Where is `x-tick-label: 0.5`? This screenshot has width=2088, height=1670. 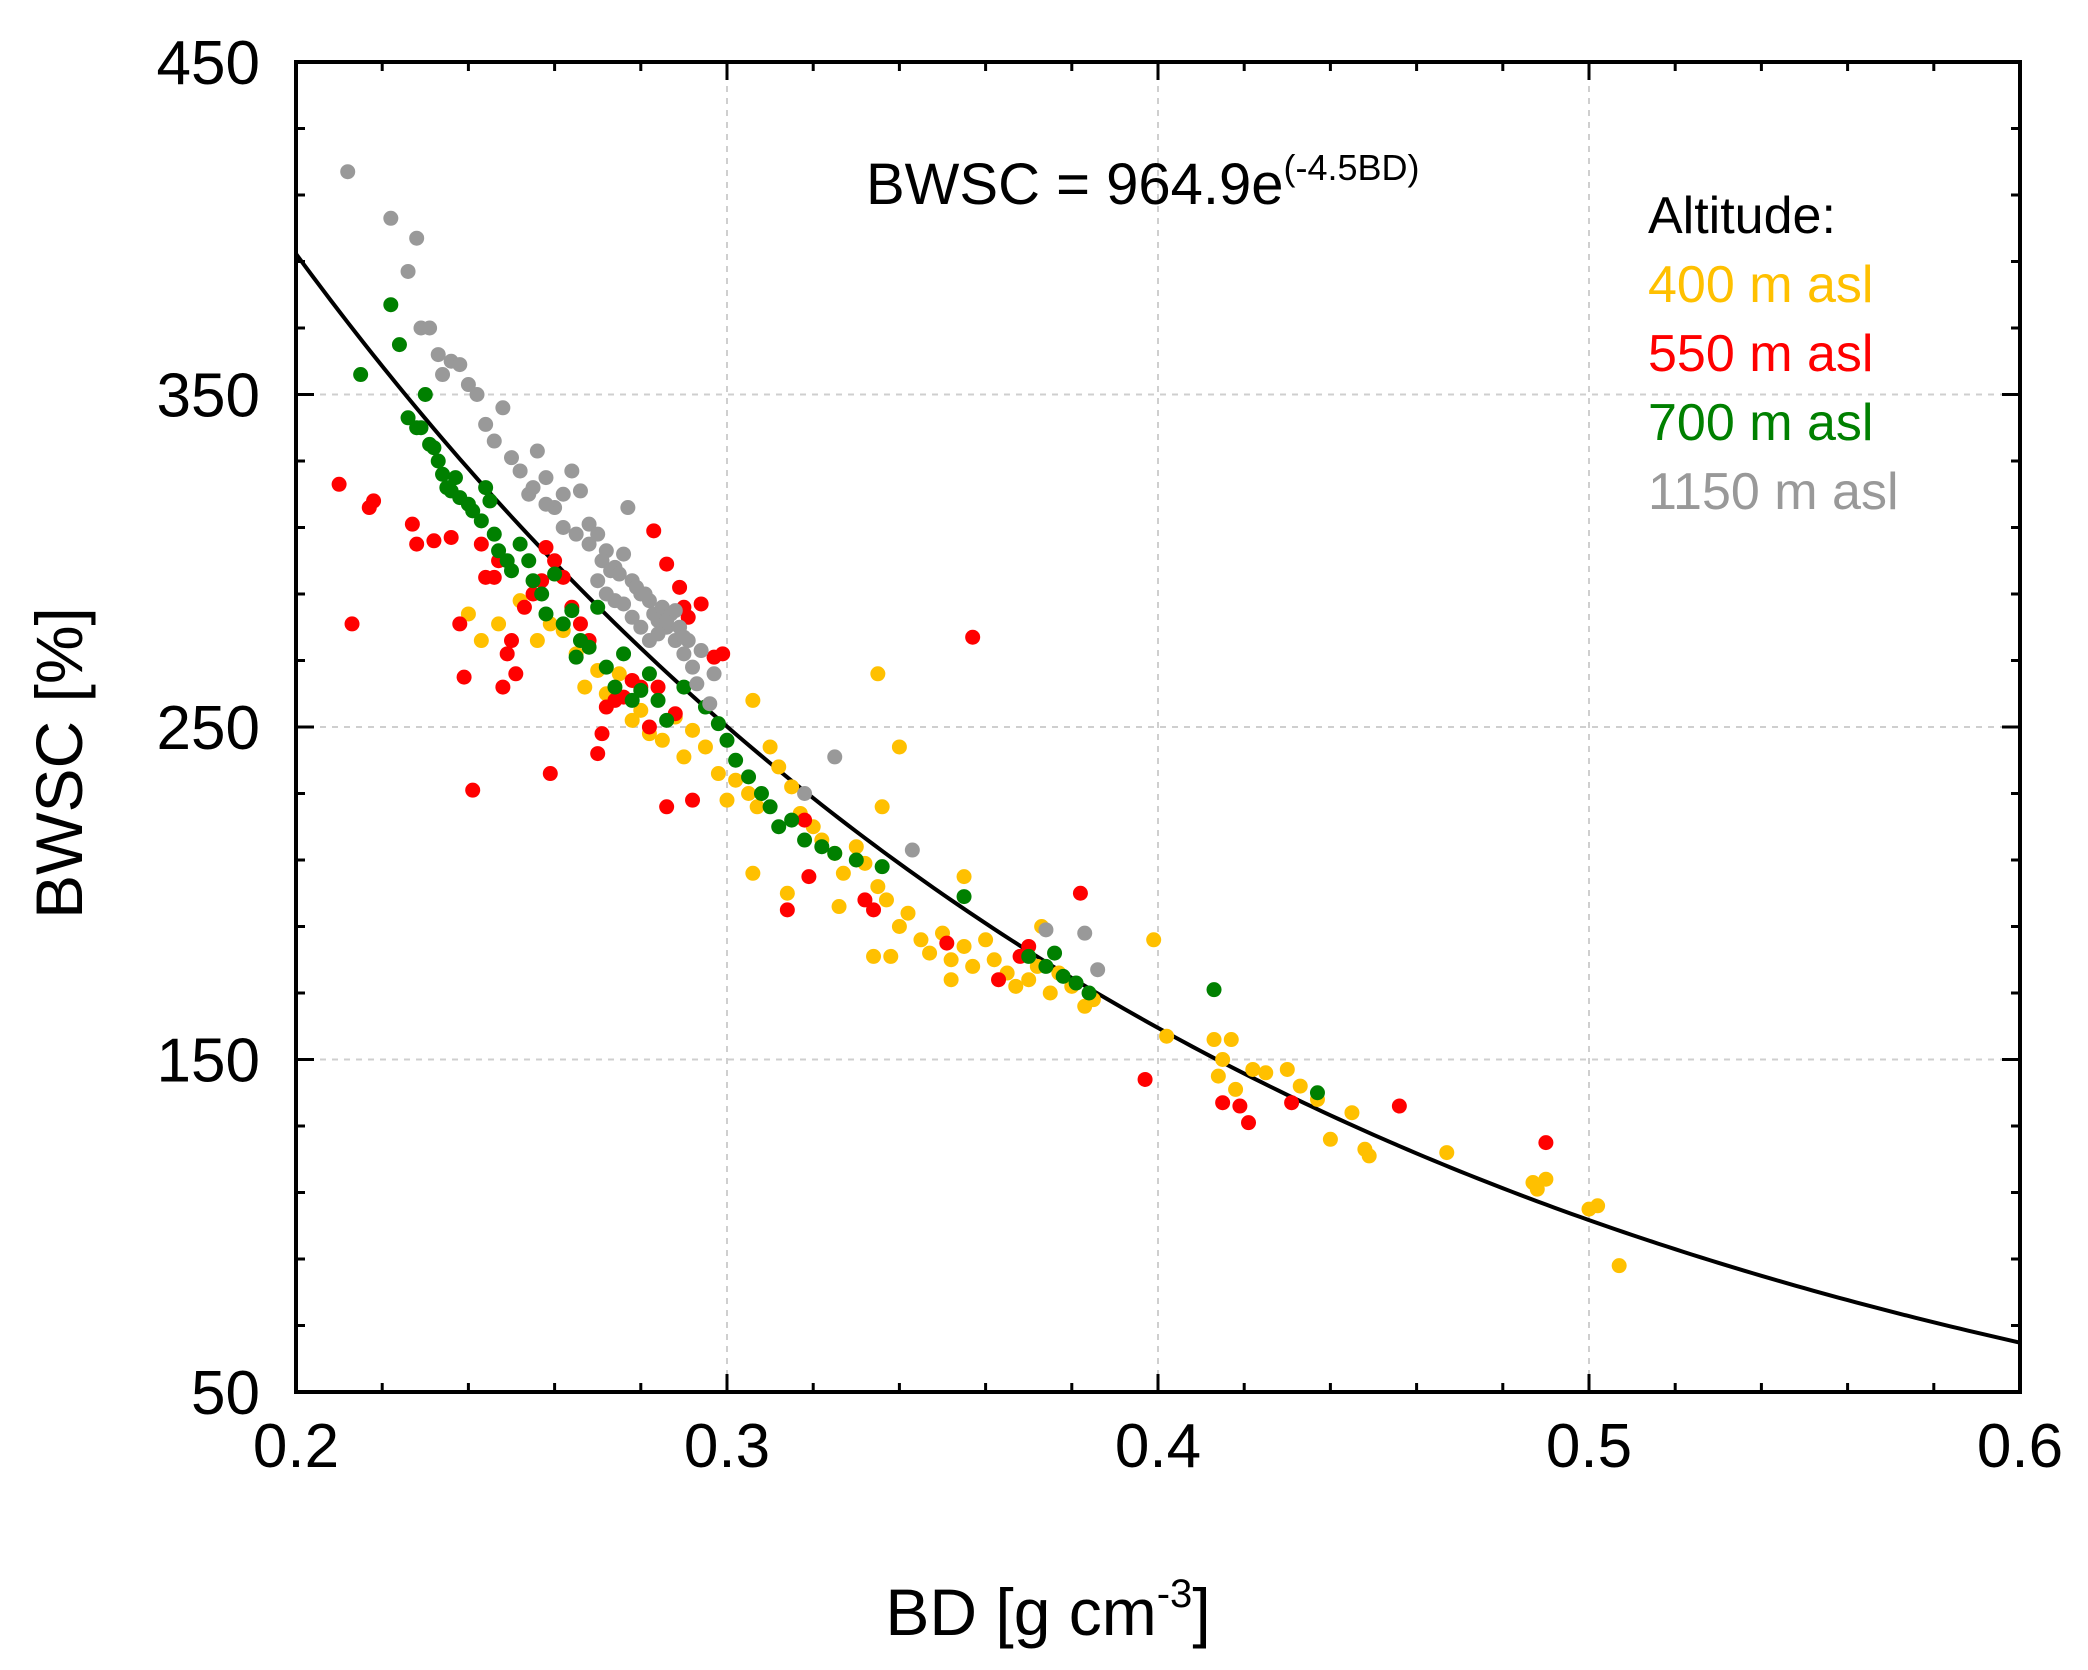
x-tick-label: 0.5 is located at coordinates (1589, 1446).